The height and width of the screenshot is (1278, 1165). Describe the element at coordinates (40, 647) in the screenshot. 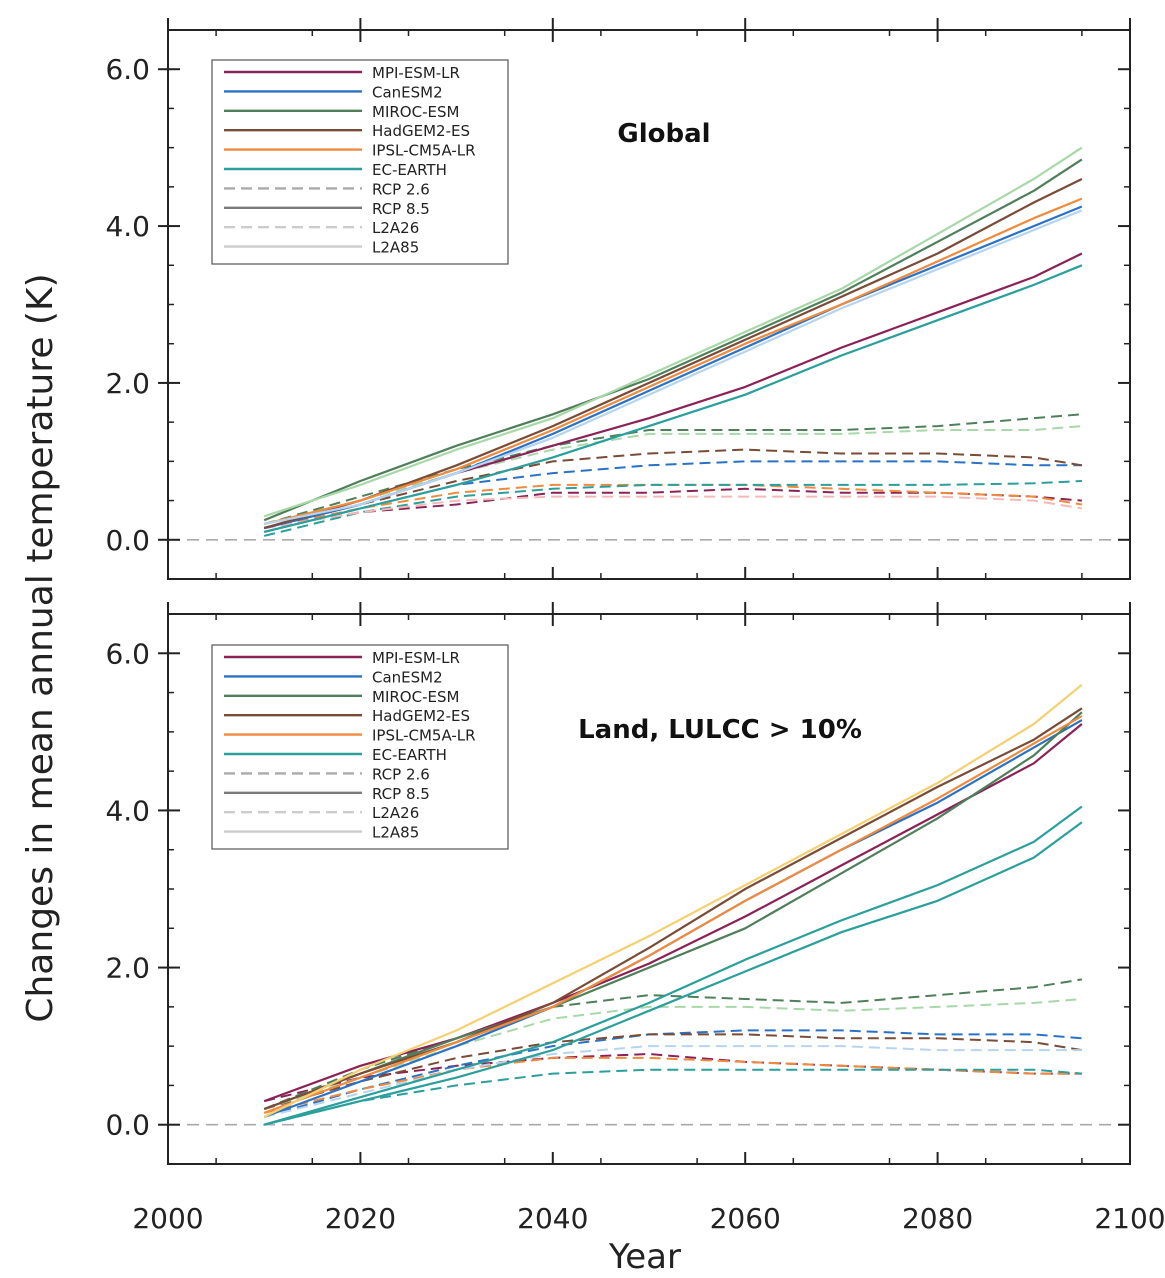

I see `y-axis-label: Changes in mean annual temperature (K)` at that location.